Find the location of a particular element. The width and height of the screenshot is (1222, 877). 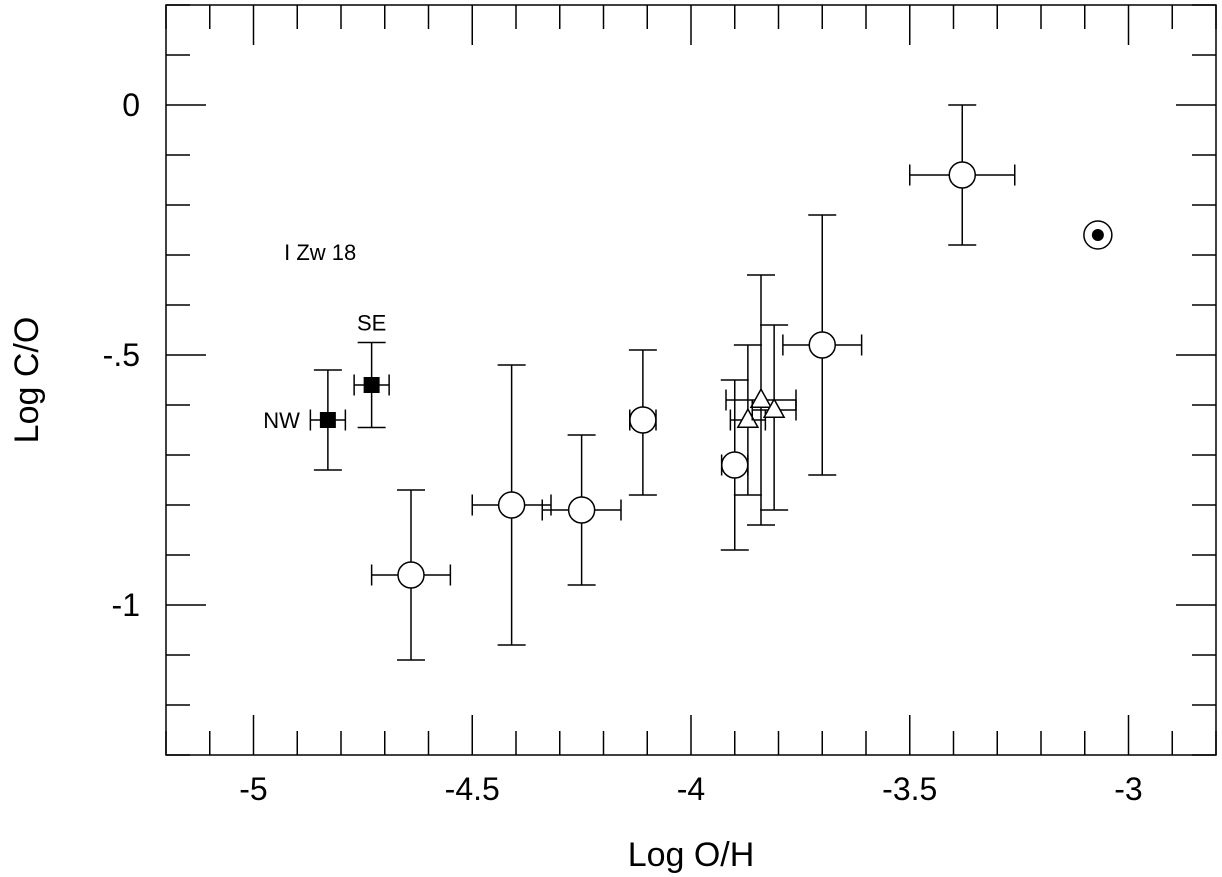

point-label: SE is located at coordinates (371, 323).